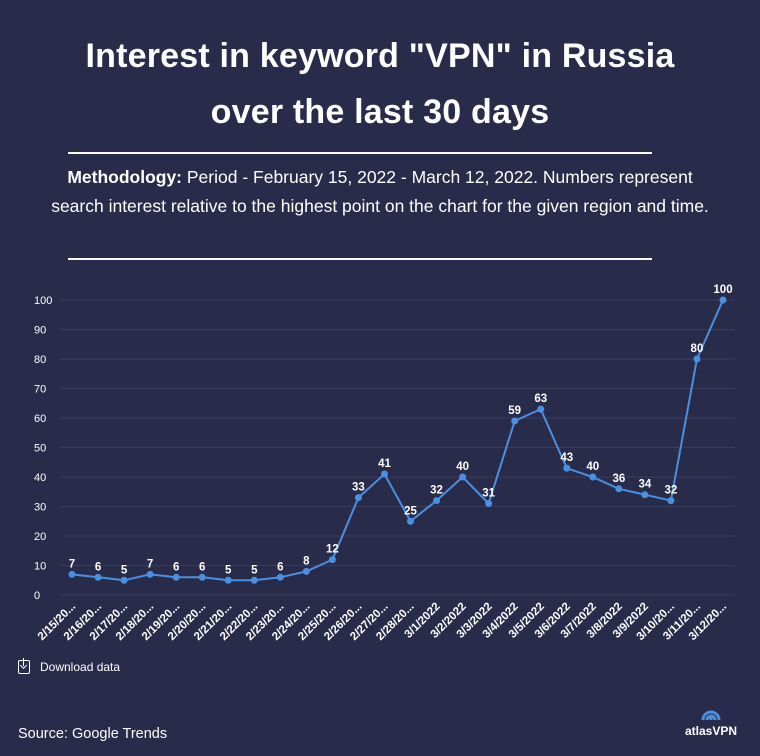 The height and width of the screenshot is (756, 760). I want to click on data-label: 33, so click(358, 488).